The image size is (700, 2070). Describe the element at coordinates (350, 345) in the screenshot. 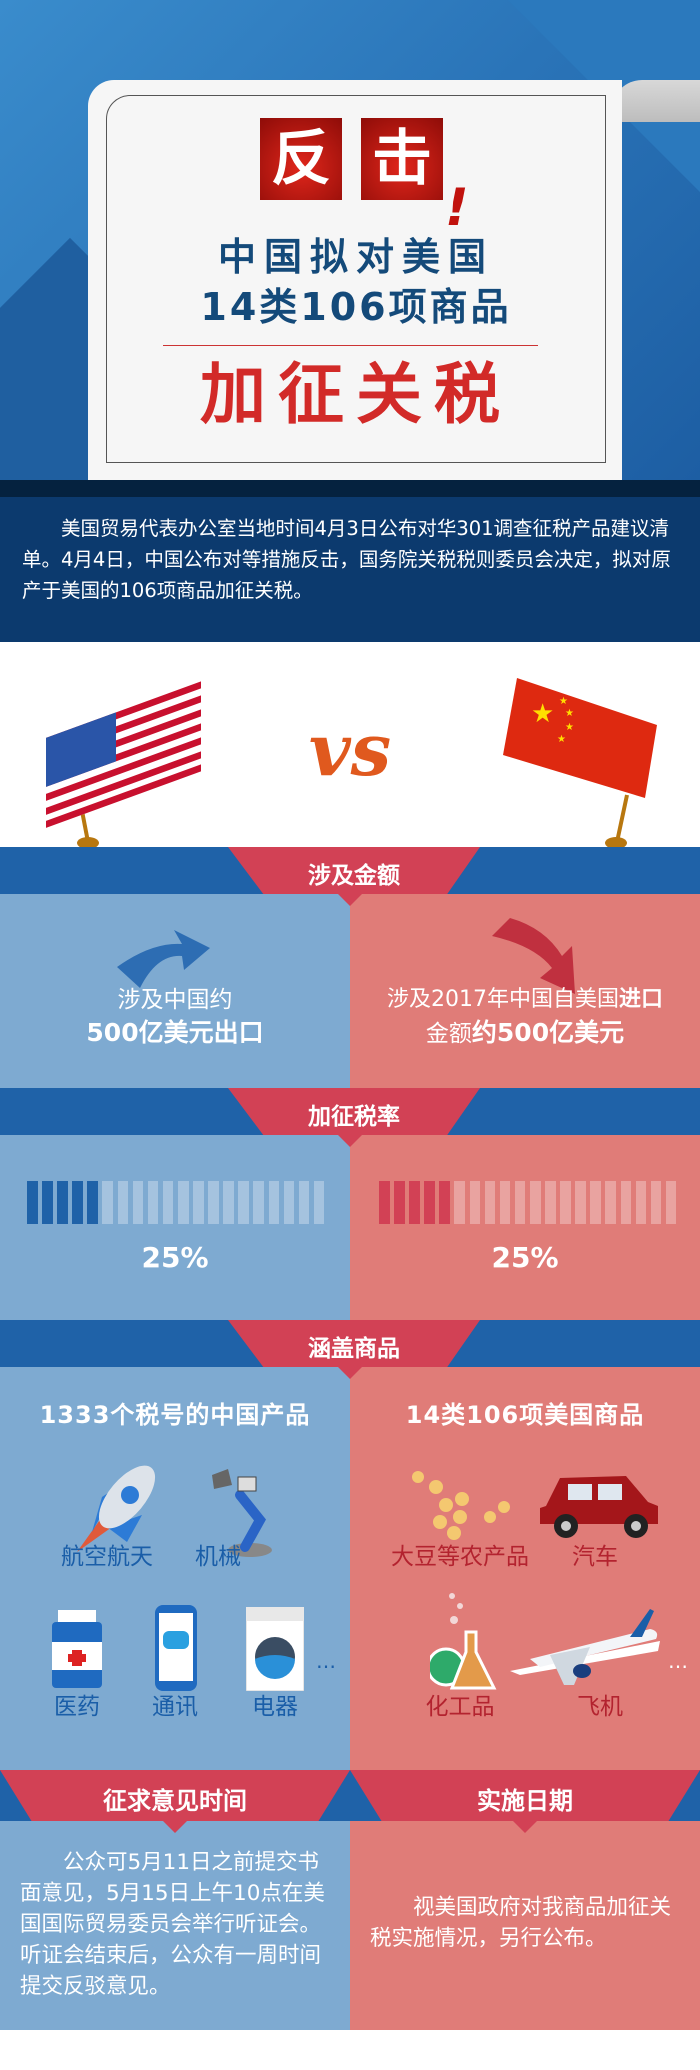

I see `title-divider` at that location.